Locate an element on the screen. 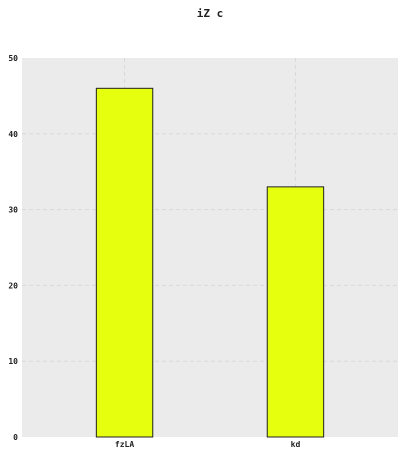  y-tick-label: 0 is located at coordinates (15, 437).